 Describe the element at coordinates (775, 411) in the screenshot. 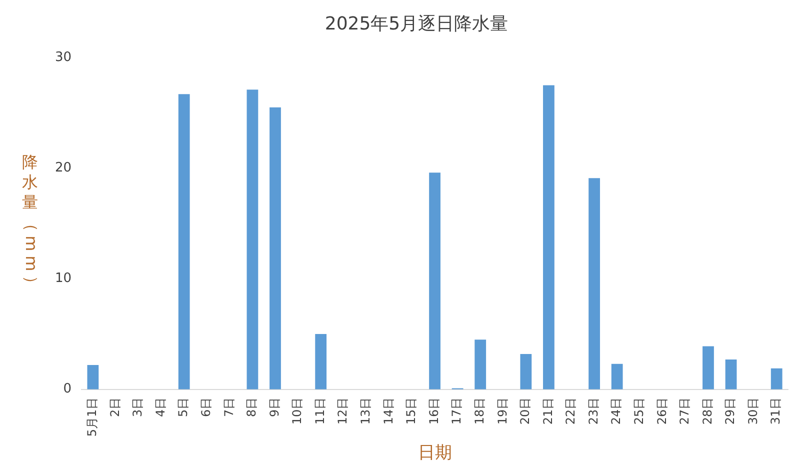

I see `x-tick-label: 31日` at that location.